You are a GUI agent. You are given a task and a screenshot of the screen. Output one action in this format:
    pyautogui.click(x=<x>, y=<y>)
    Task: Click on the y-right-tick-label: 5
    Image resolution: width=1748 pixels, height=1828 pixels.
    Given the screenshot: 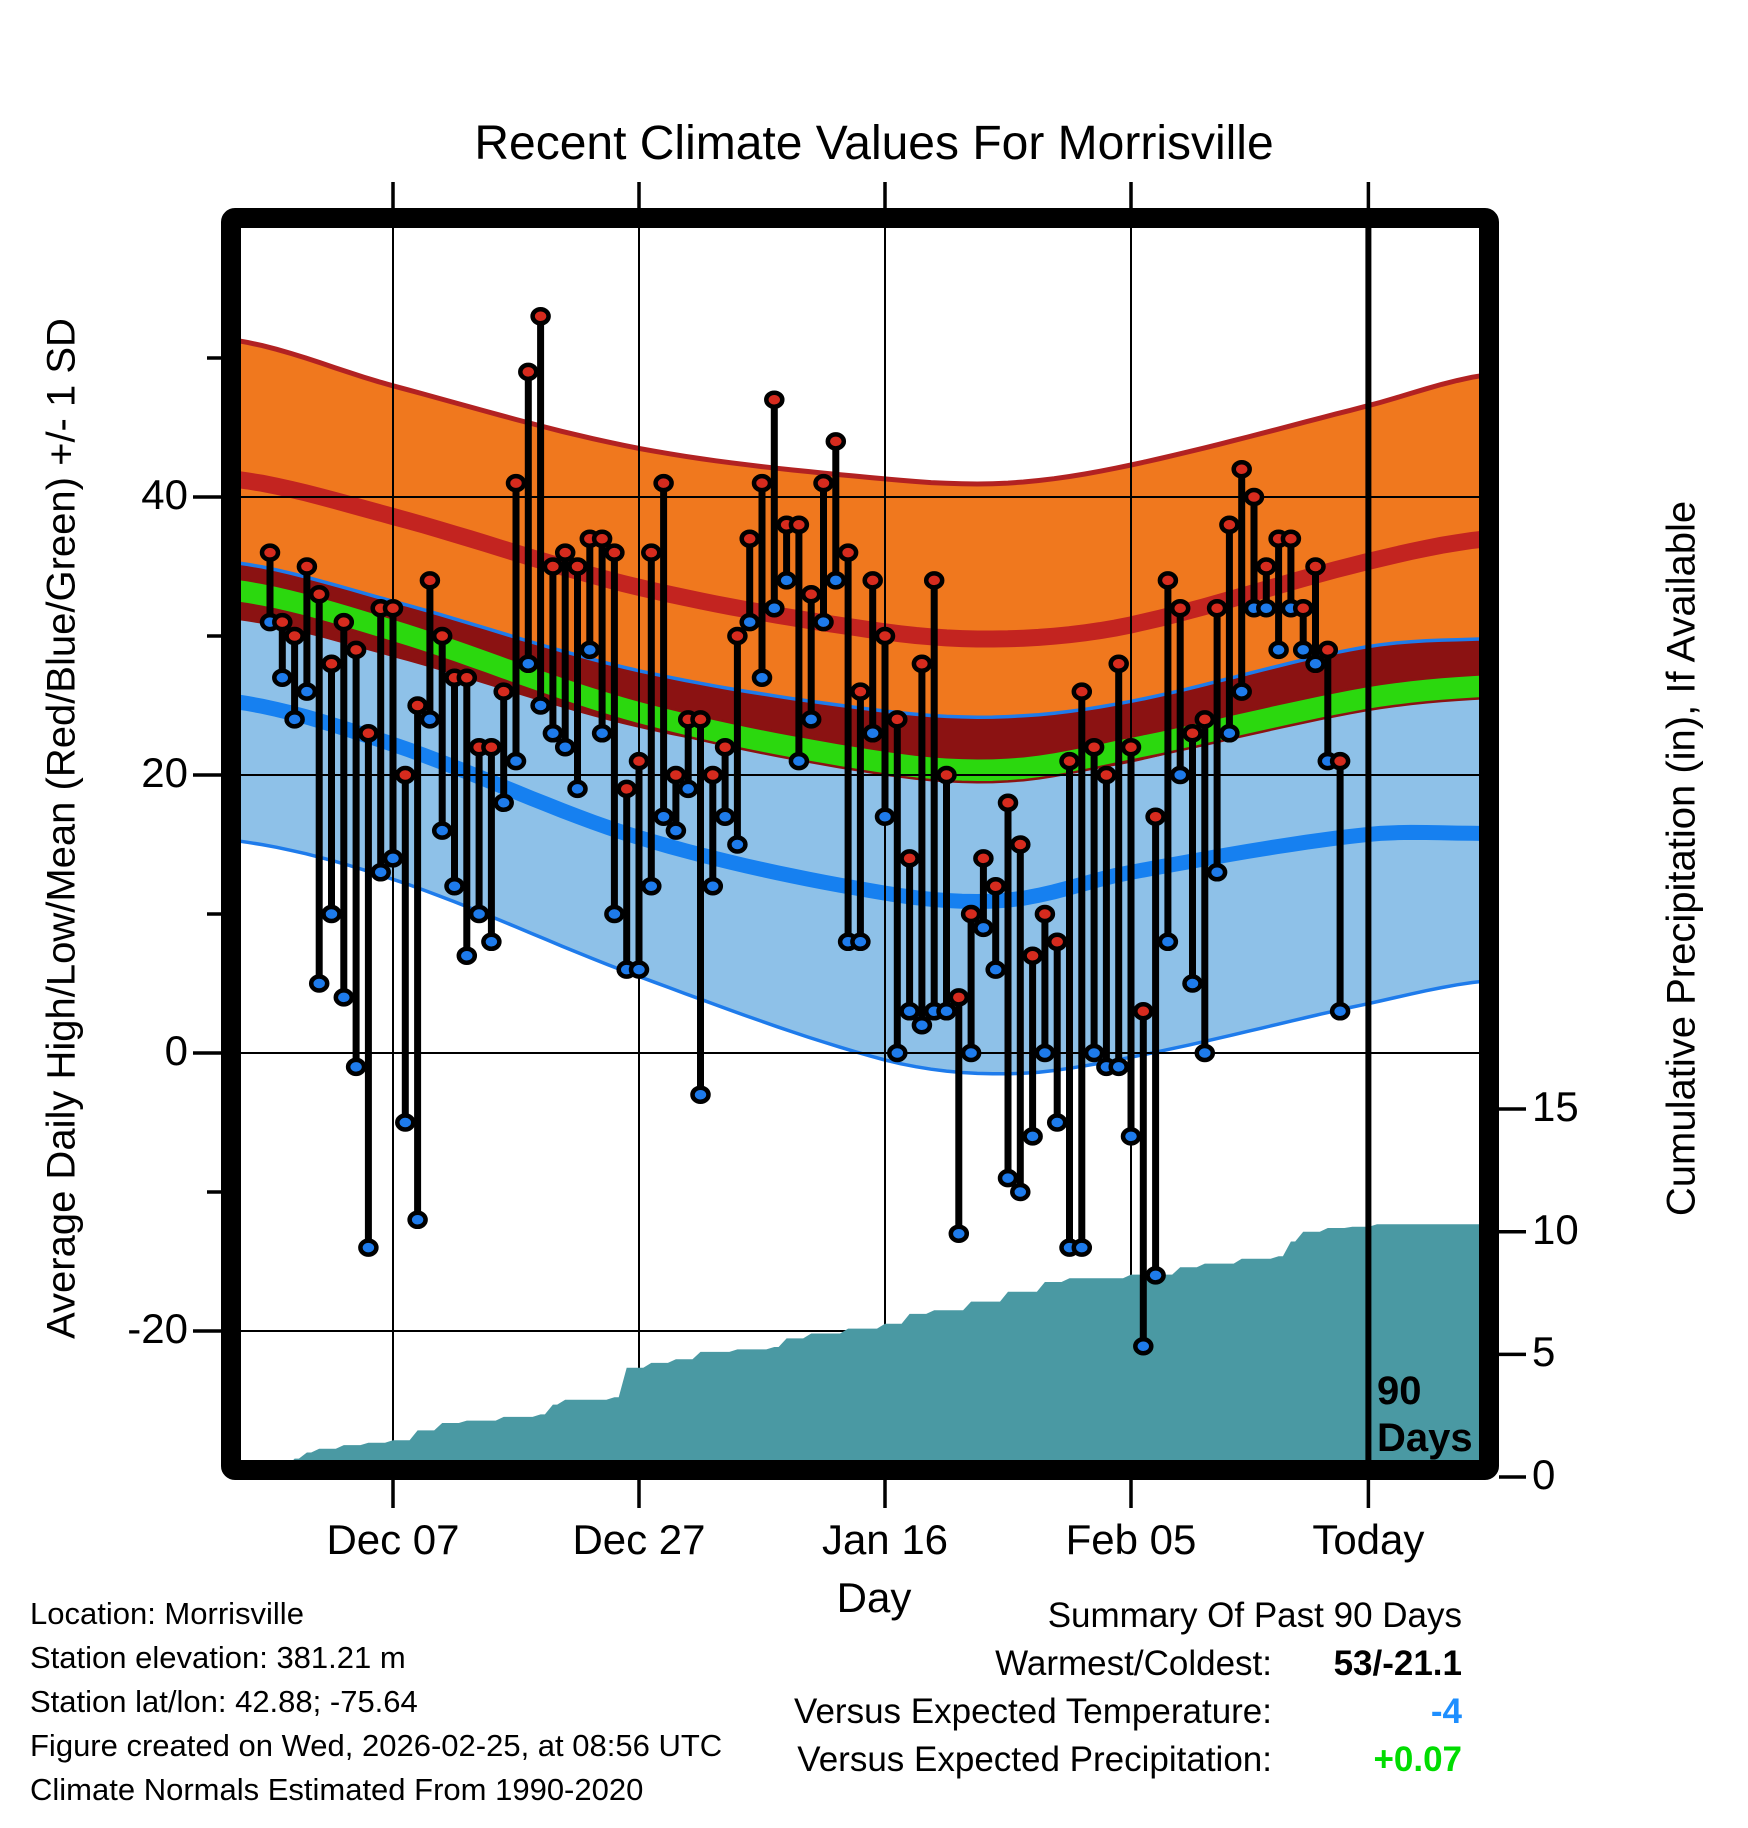 What is the action you would take?
    pyautogui.click(x=1544, y=1352)
    